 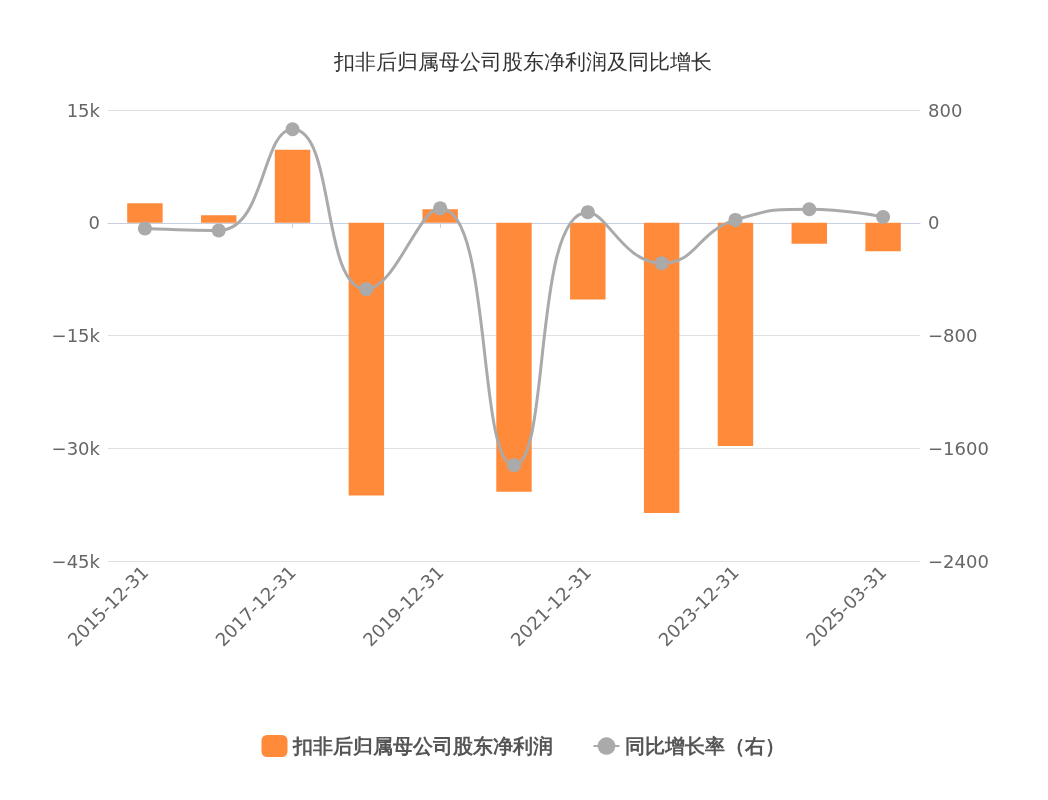 What do you see at coordinates (76, 561) in the screenshot?
I see `y-tick-label: −45k` at bounding box center [76, 561].